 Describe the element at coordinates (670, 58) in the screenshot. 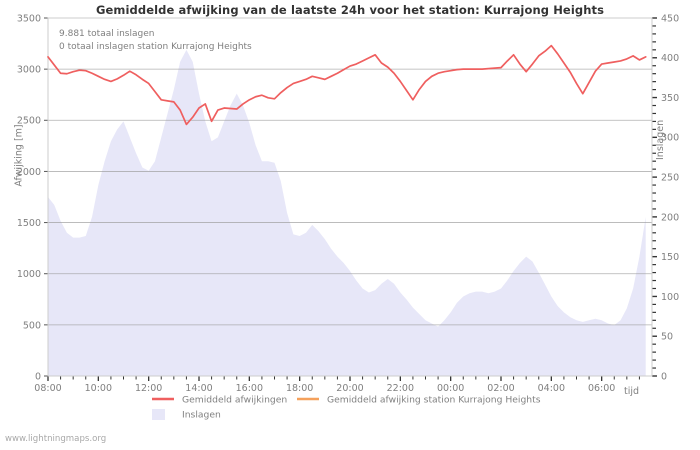

I see `y-axis-right-tick-label: 400` at that location.